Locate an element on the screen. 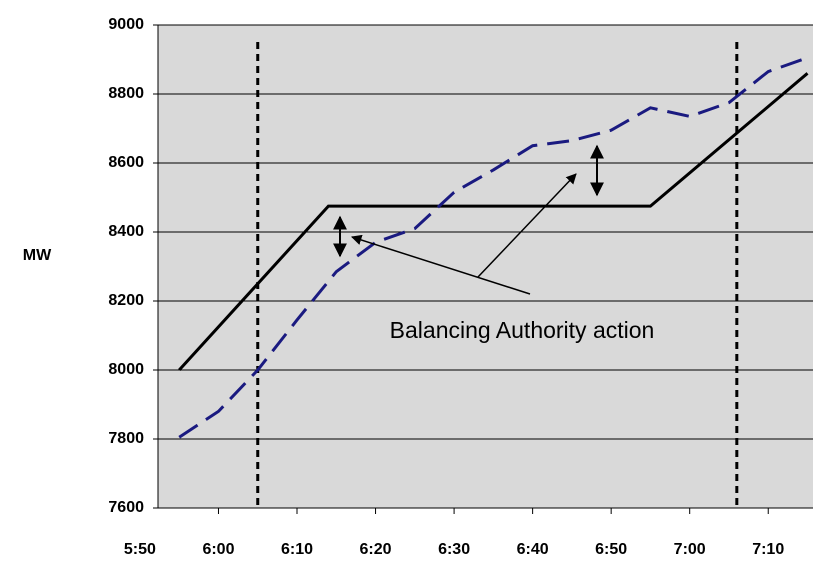 This screenshot has width=820, height=561. x-tick-label: 6:30 is located at coordinates (454, 549).